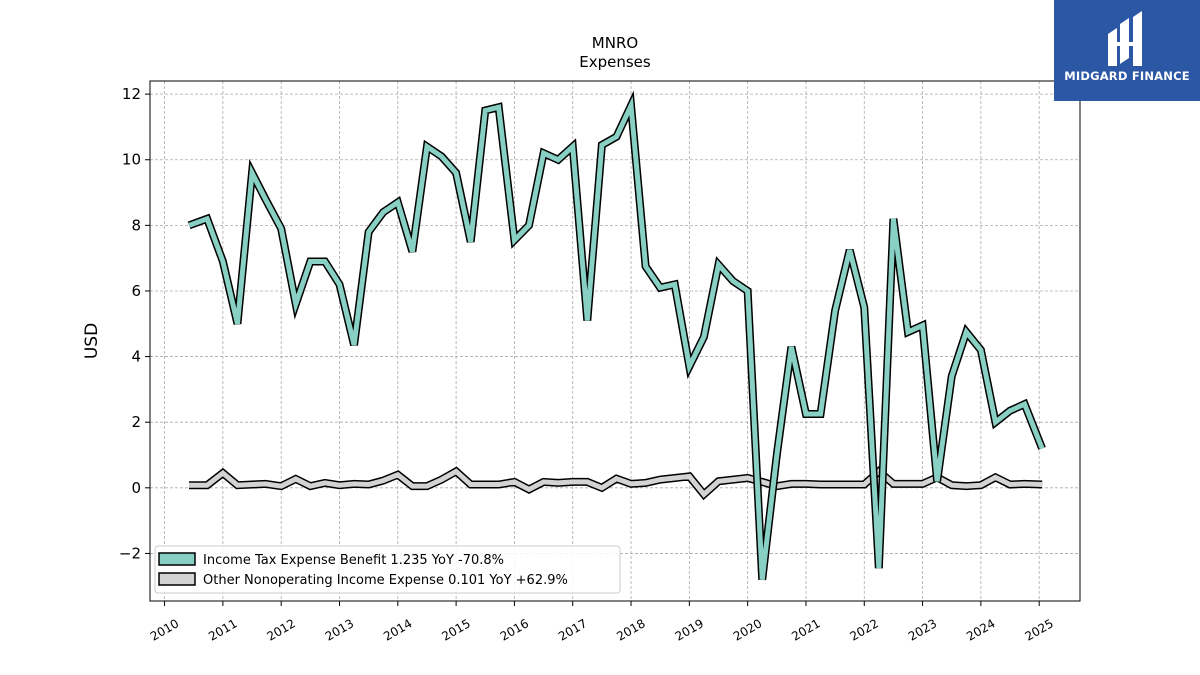 The height and width of the screenshot is (675, 1200). I want to click on x-tick-label: 2013, so click(339, 629).